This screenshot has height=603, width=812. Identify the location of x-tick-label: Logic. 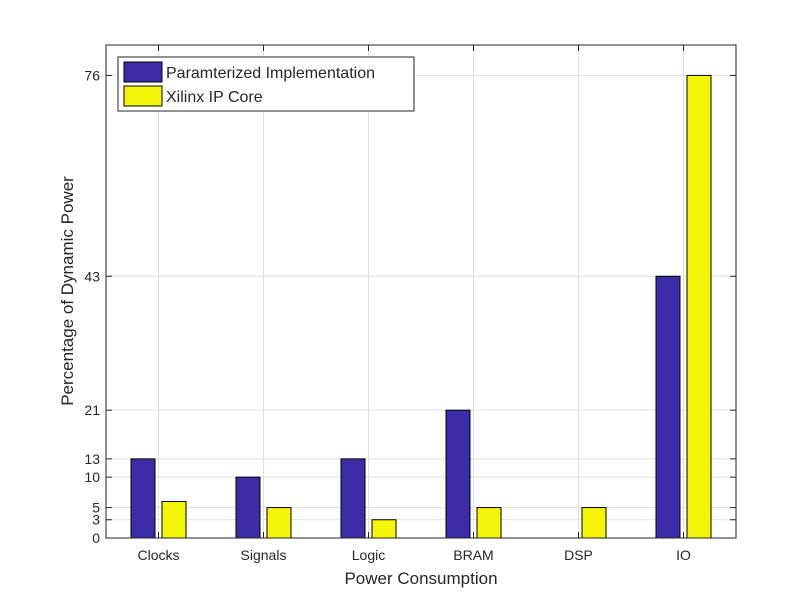
(368, 555).